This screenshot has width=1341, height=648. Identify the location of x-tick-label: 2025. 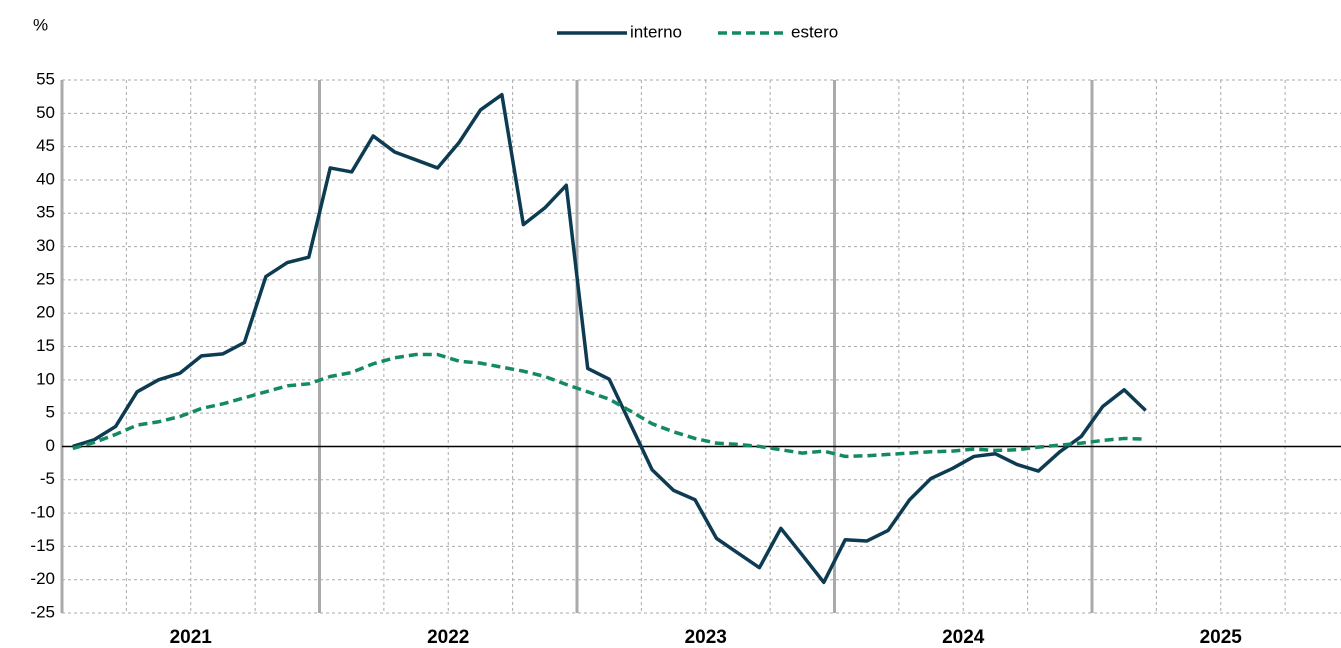
(1221, 637).